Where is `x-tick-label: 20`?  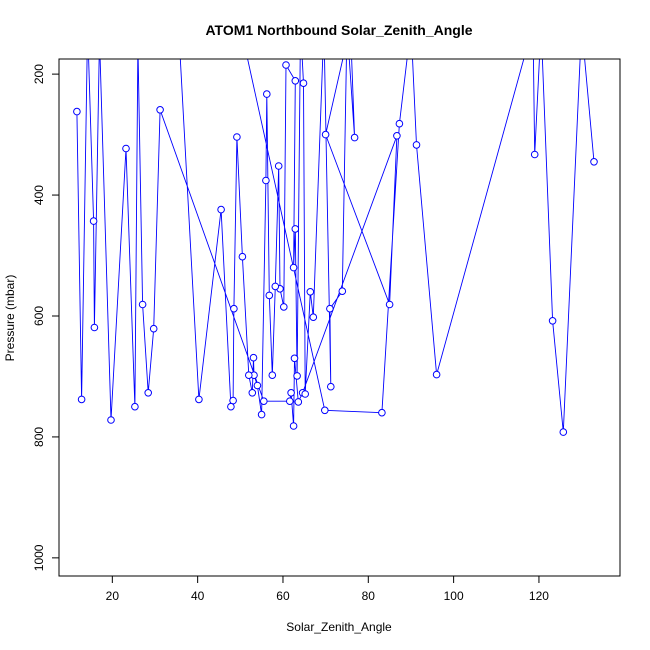 x-tick-label: 20 is located at coordinates (113, 596).